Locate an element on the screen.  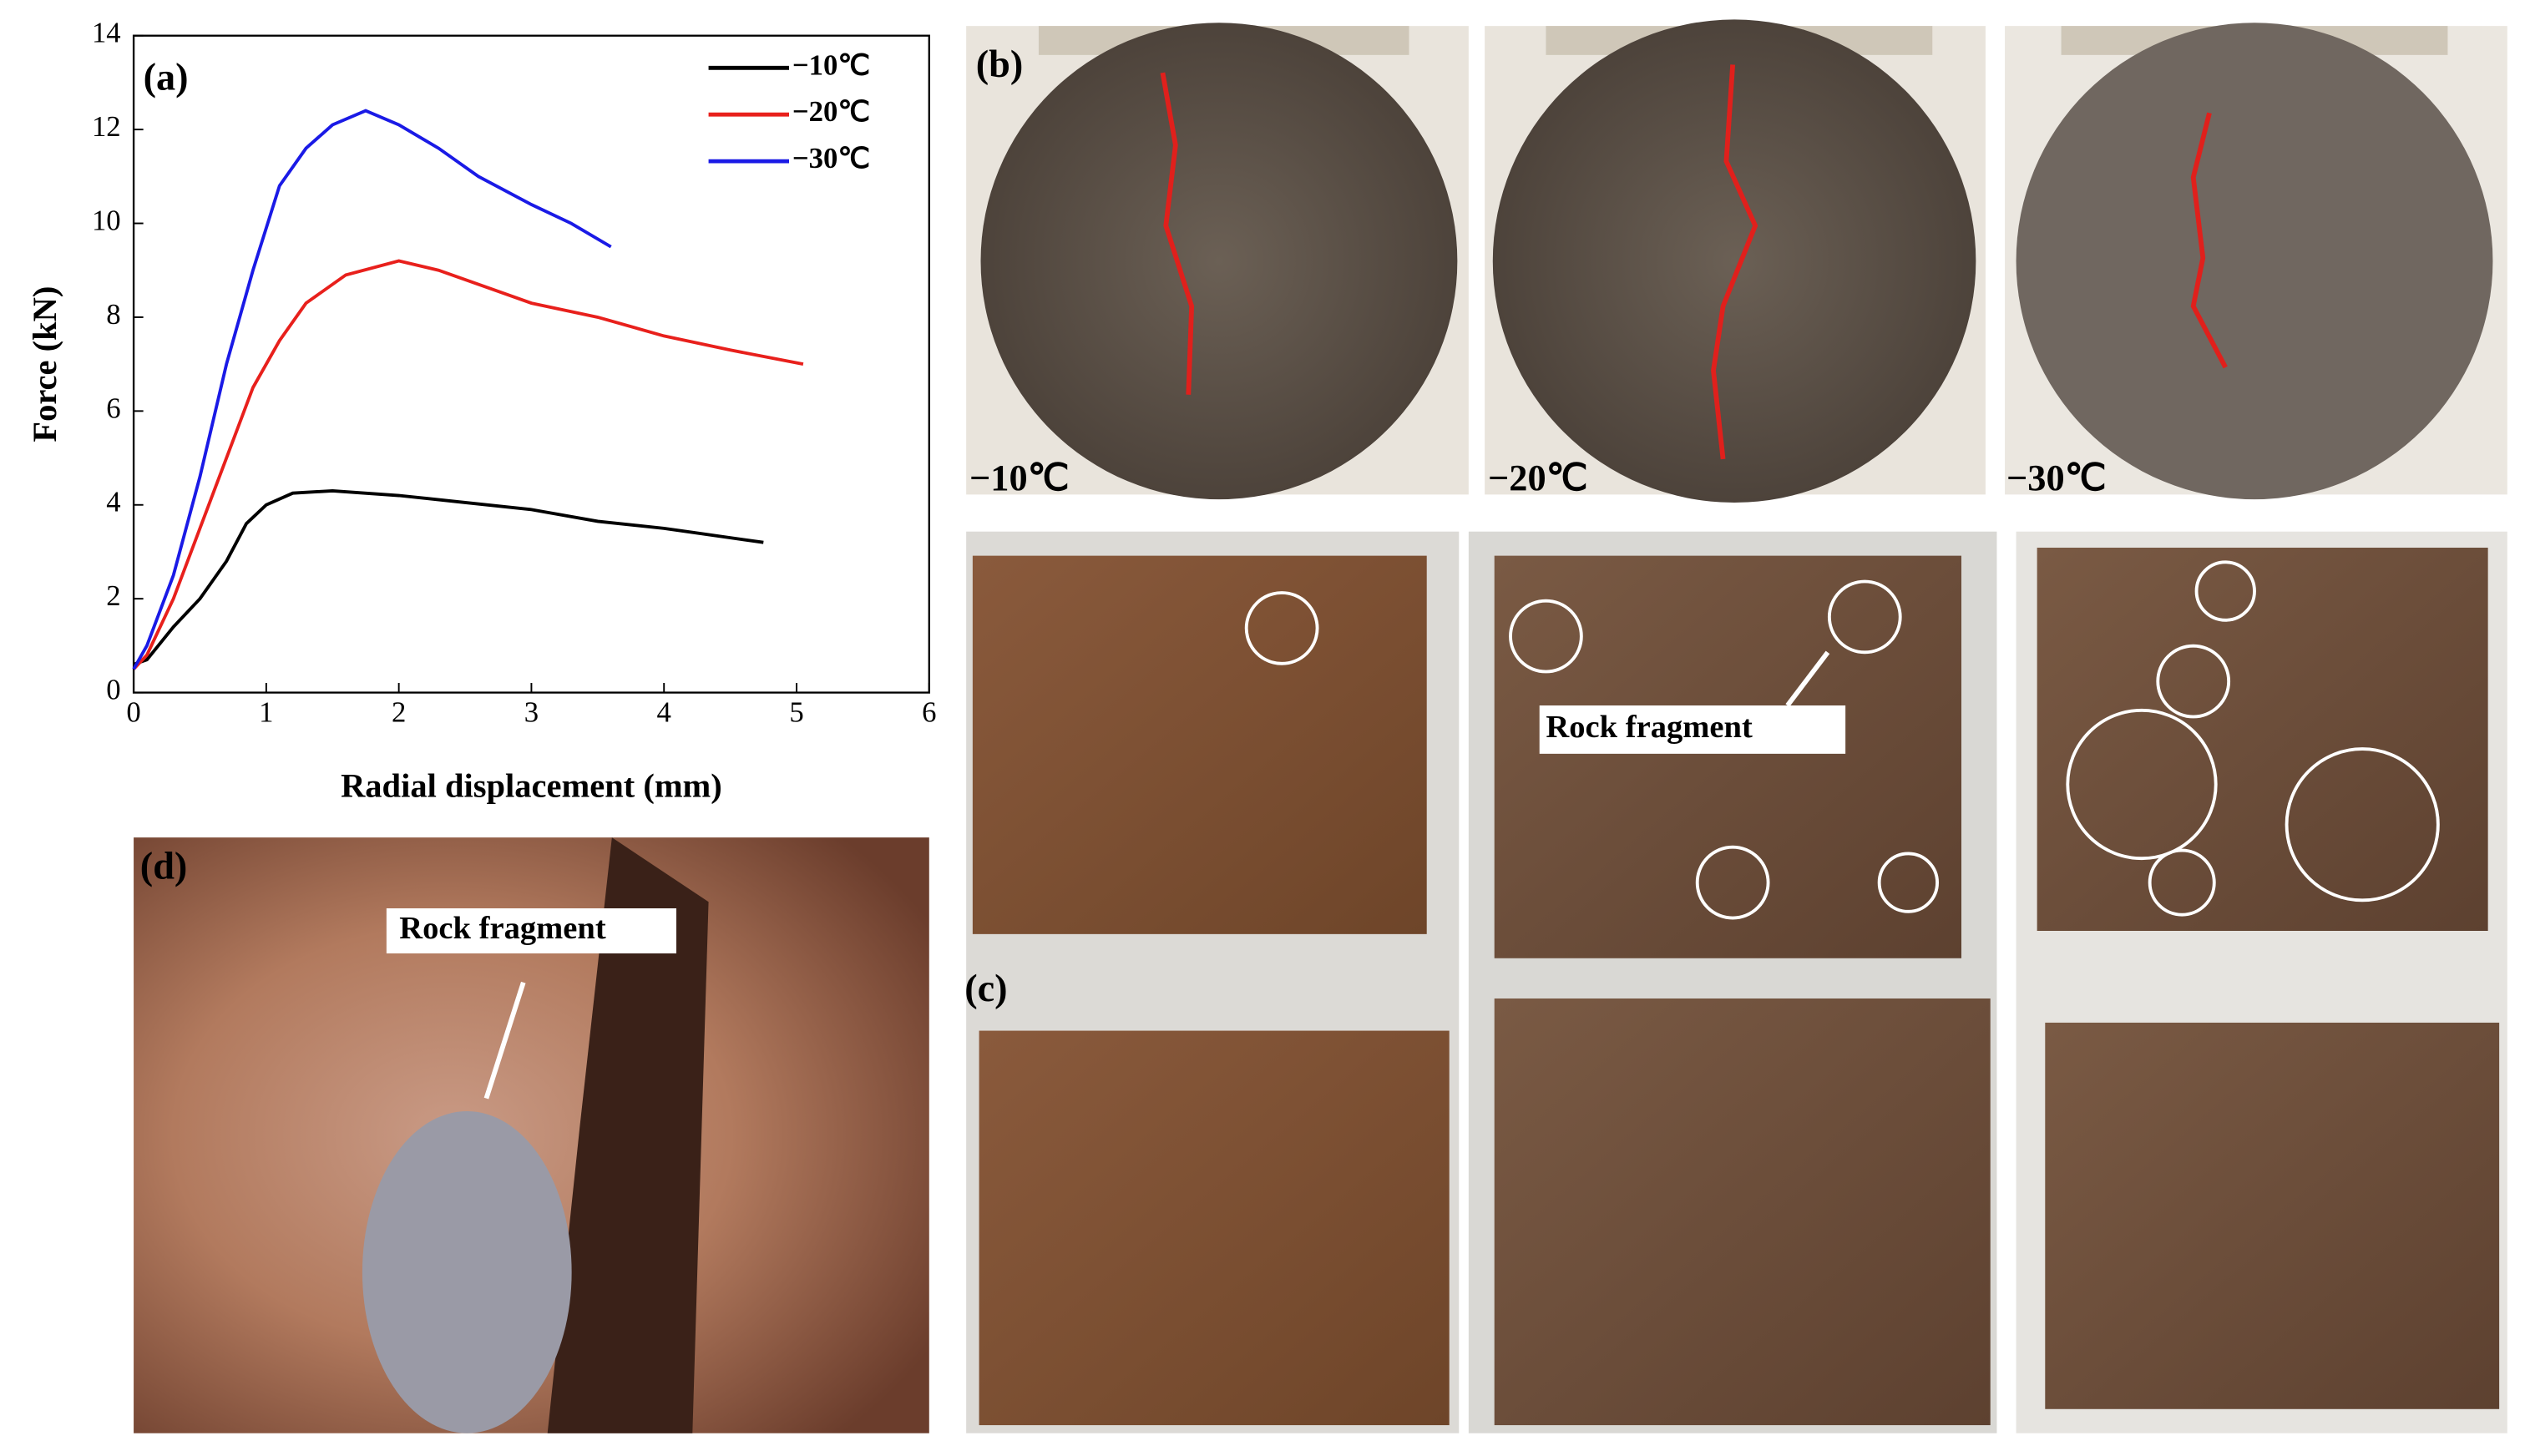
y-tick-label: 14 is located at coordinates (106, 33).